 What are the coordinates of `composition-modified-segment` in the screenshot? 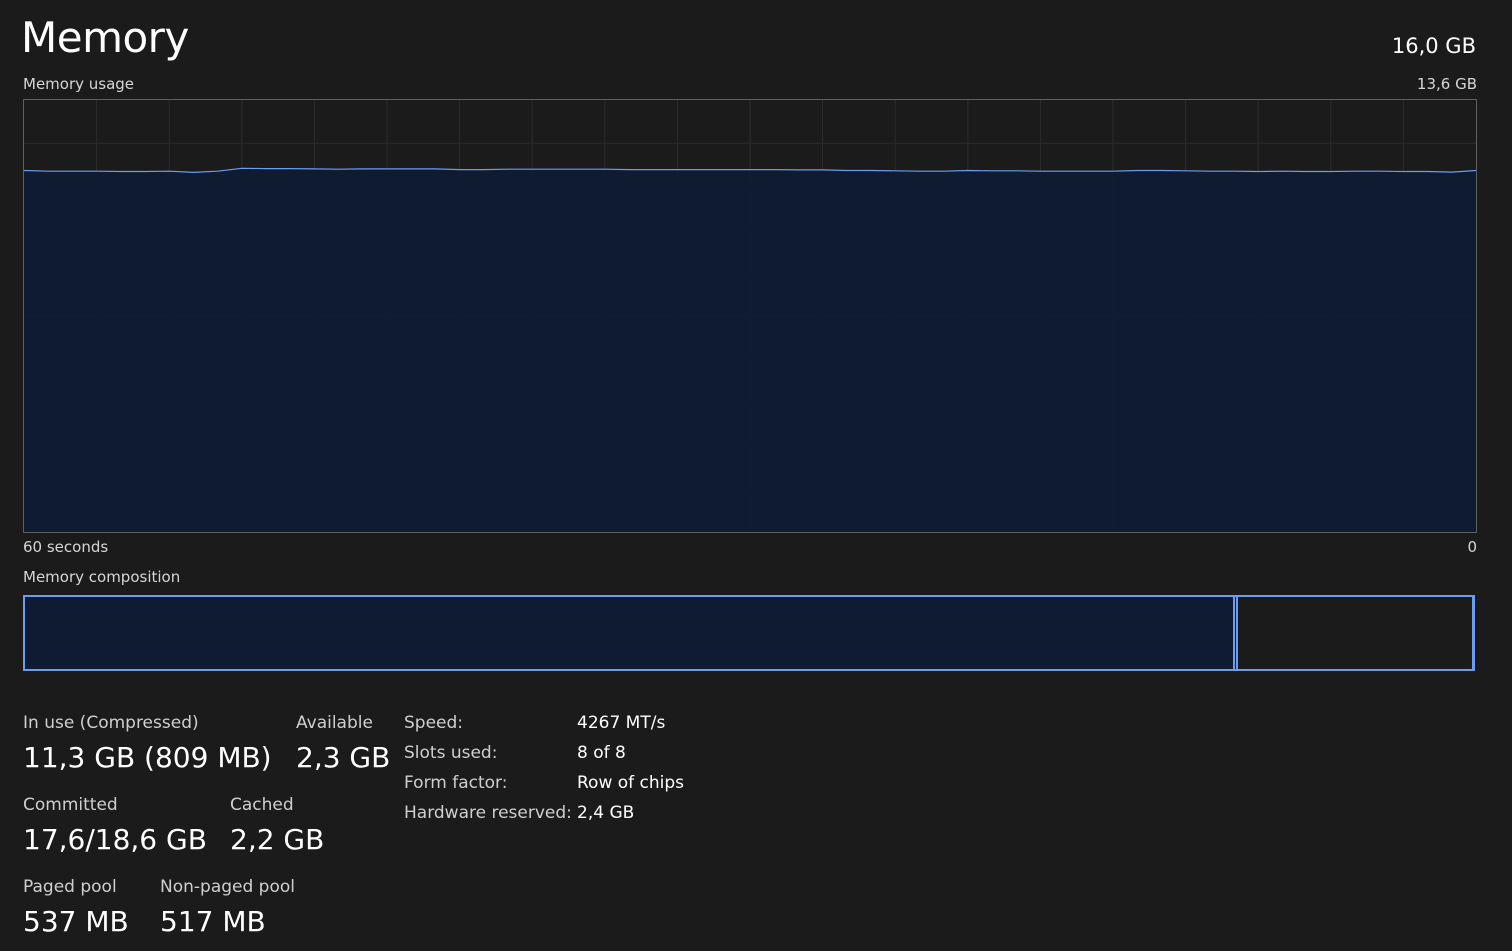 It's located at (1236, 633).